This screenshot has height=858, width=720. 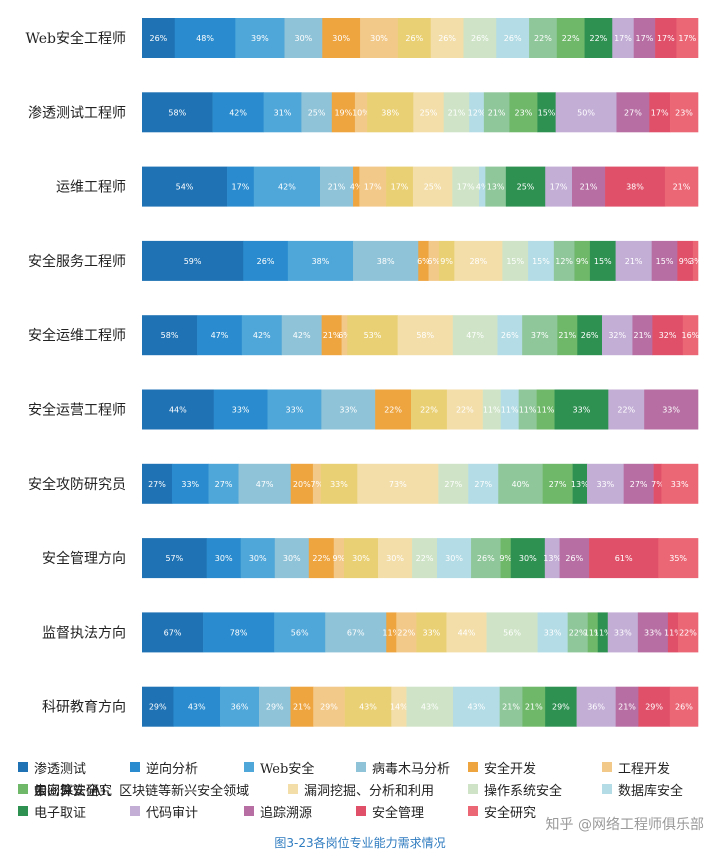 What do you see at coordinates (510, 813) in the screenshot?
I see `legend-label: 安全研究` at bounding box center [510, 813].